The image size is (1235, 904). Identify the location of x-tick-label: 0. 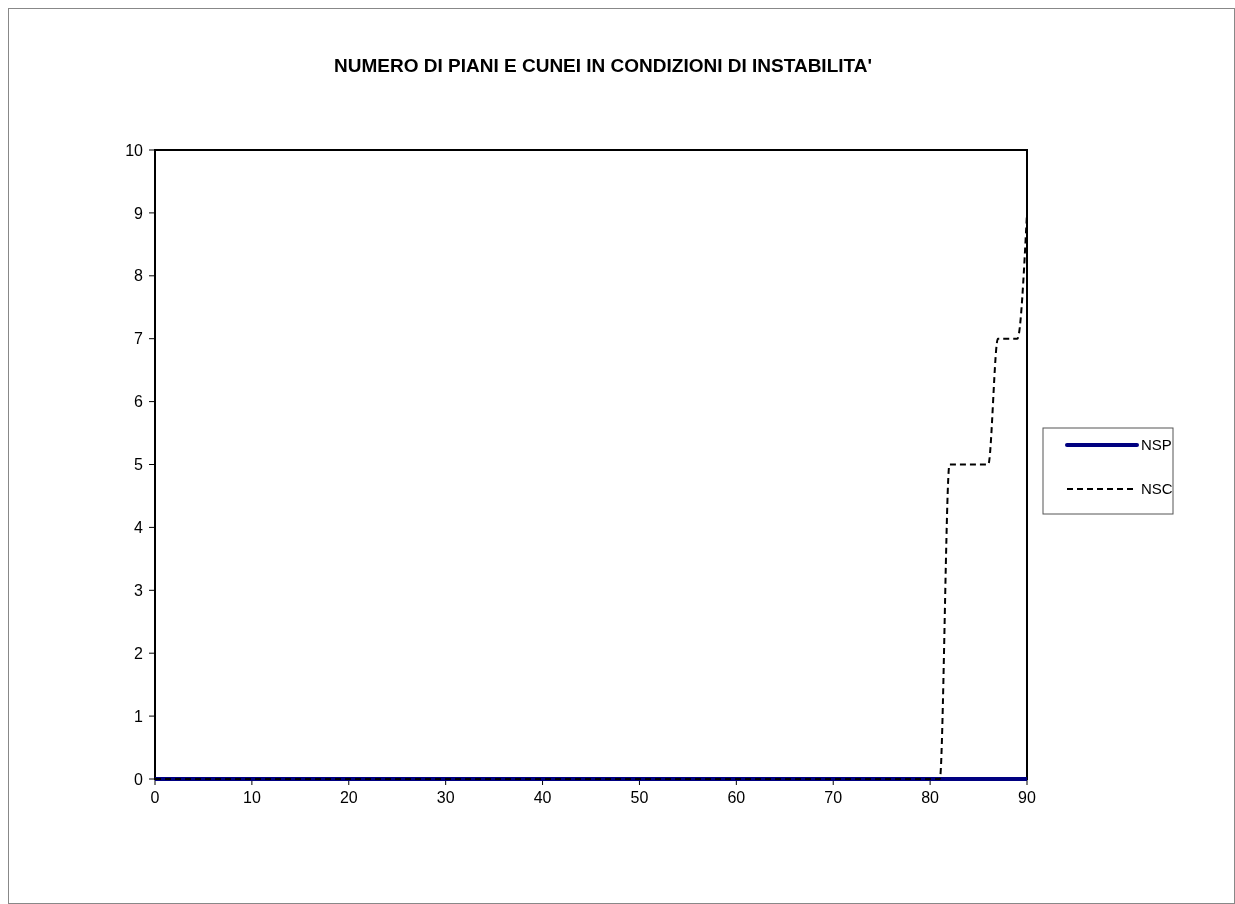
(155, 797).